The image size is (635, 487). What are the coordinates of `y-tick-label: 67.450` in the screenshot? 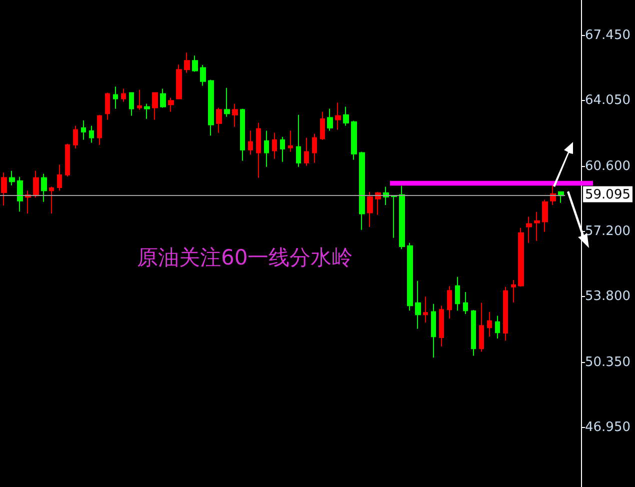 It's located at (607, 35).